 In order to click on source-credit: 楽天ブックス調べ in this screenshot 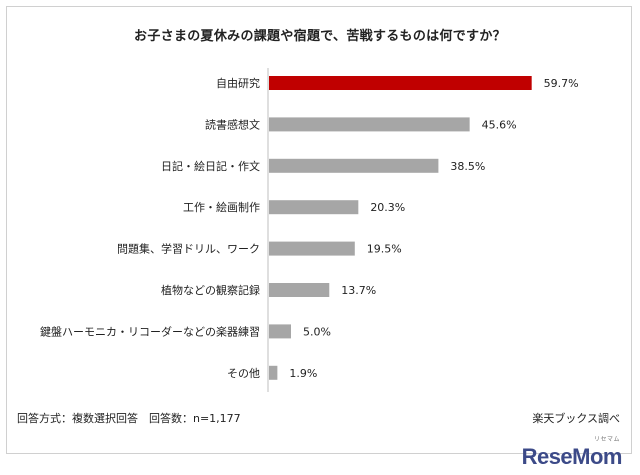, I will do `click(576, 418)`.